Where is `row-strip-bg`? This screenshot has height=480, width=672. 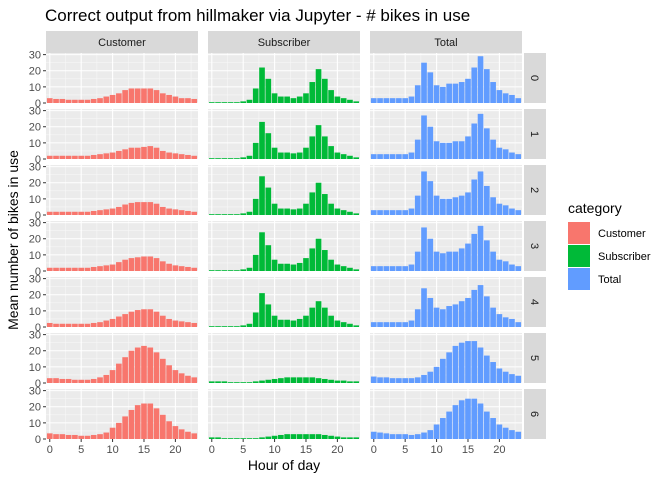
row-strip-bg is located at coordinates (535, 134).